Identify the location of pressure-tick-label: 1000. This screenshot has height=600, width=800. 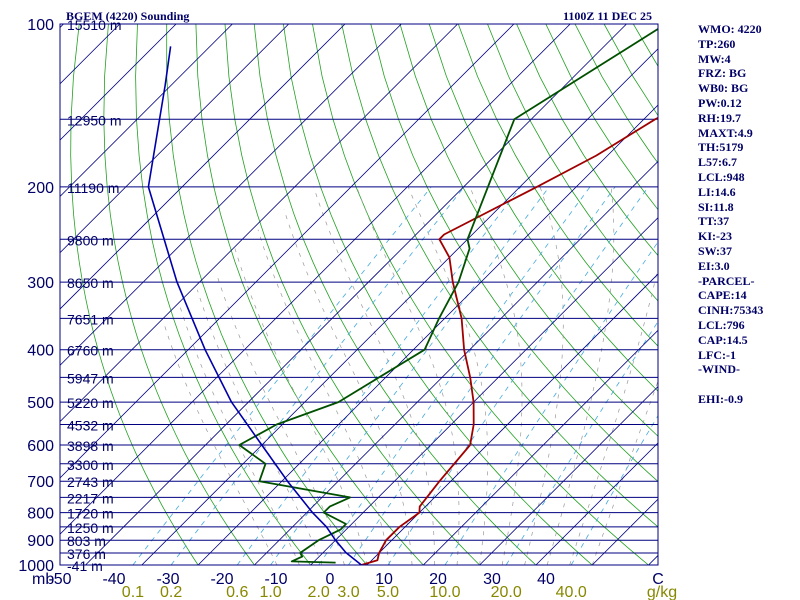
(36, 566).